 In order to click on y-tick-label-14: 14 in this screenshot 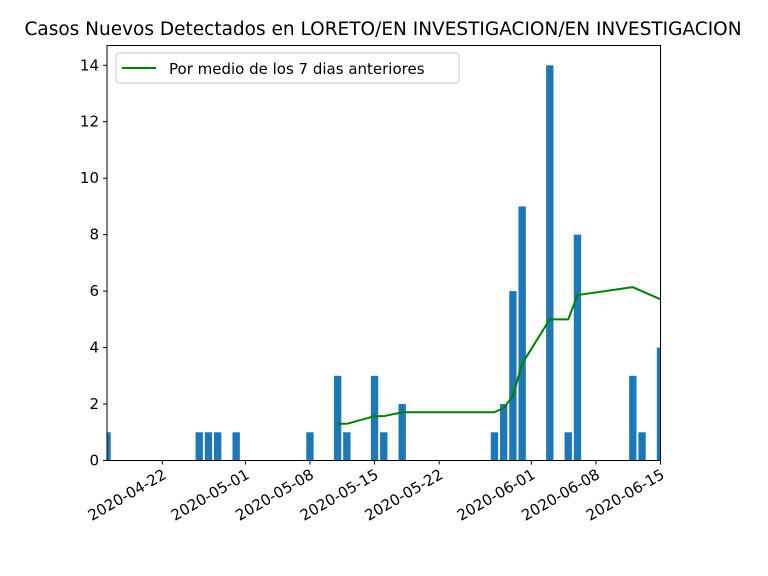, I will do `click(89, 65)`.